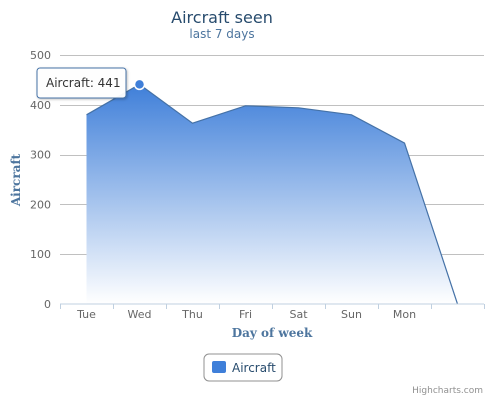 The image size is (500, 404). What do you see at coordinates (40, 180) in the screenshot?
I see `y-axis-ticks: 0 100 200 300 400 500` at bounding box center [40, 180].